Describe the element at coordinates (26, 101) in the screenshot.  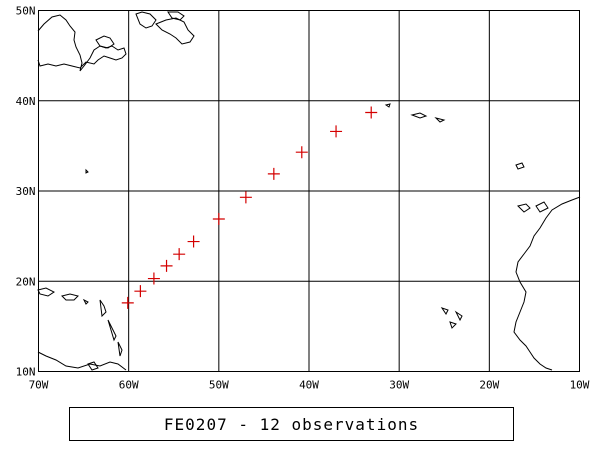
I see `latitude-tick-label: 40N` at that location.